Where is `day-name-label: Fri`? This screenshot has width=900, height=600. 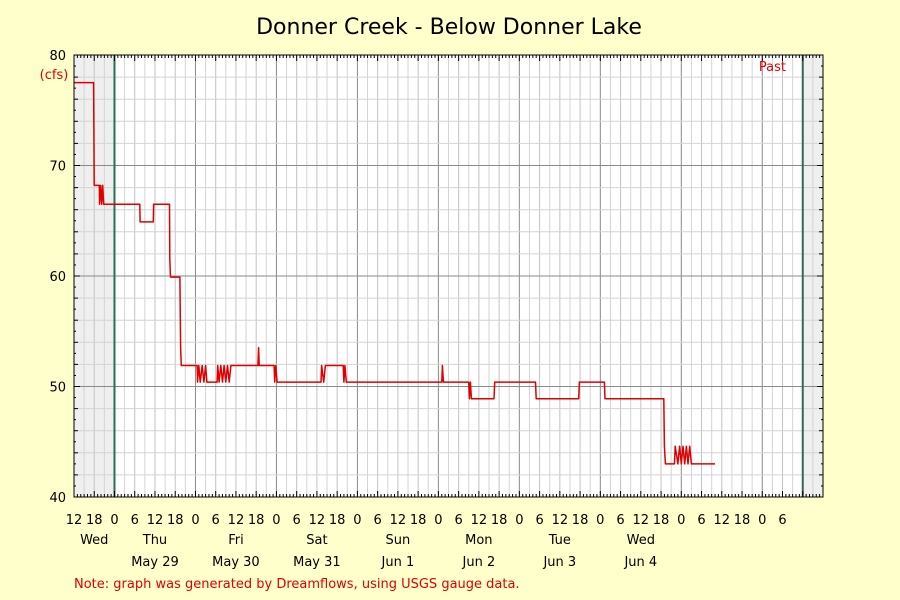 day-name-label: Fri is located at coordinates (236, 540).